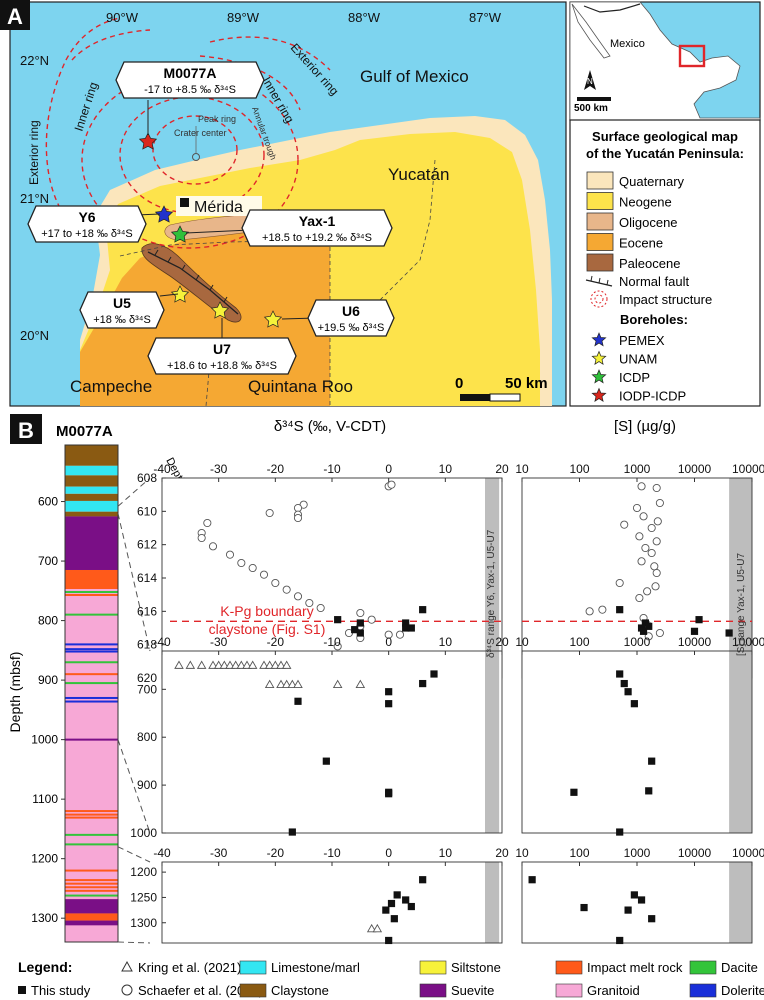  I want to click on y-tick-label: 800, so click(147, 737).